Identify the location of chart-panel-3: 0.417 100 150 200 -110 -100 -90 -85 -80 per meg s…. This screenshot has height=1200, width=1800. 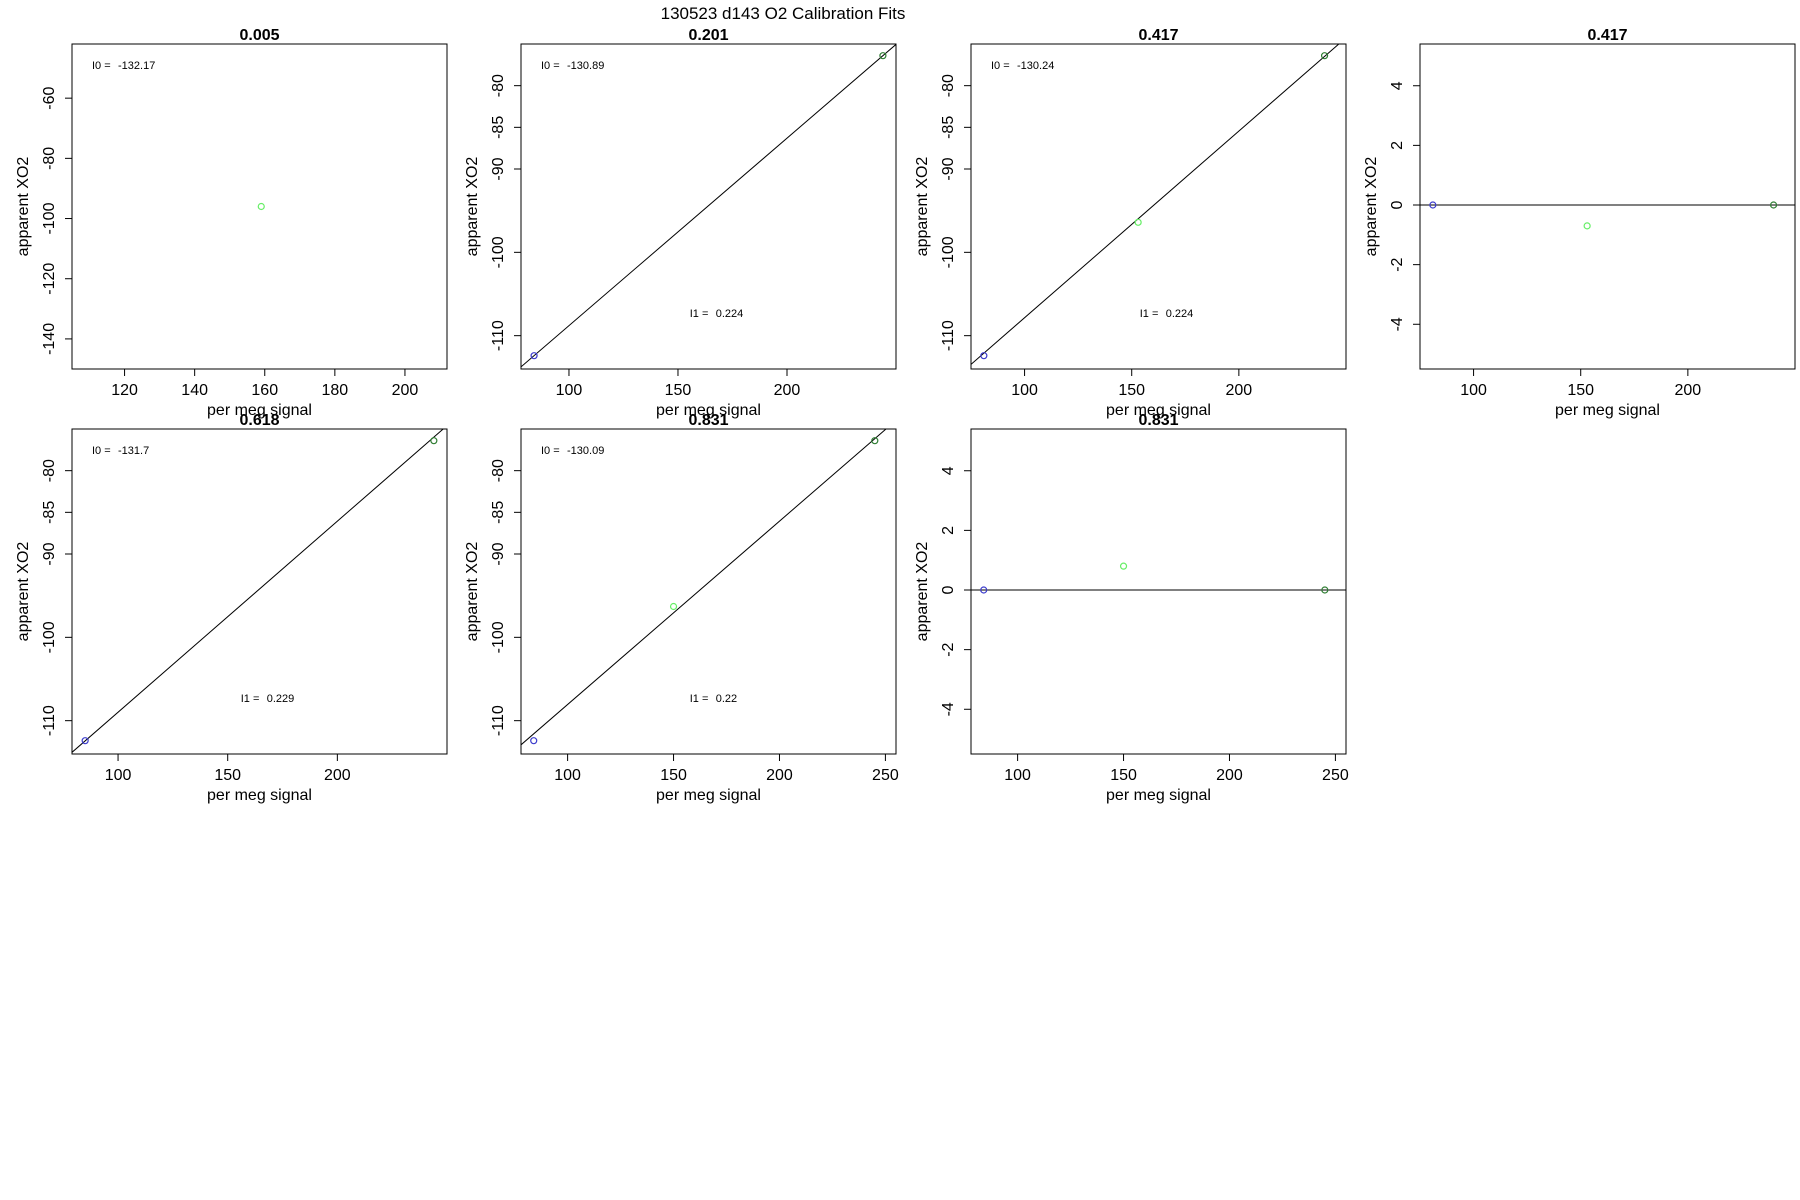
(1130, 223).